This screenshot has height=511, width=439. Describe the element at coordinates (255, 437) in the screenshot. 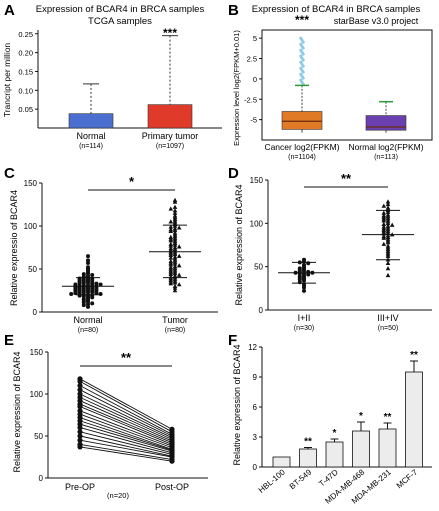

I see `panel-f-y-tick-label: 3` at that location.